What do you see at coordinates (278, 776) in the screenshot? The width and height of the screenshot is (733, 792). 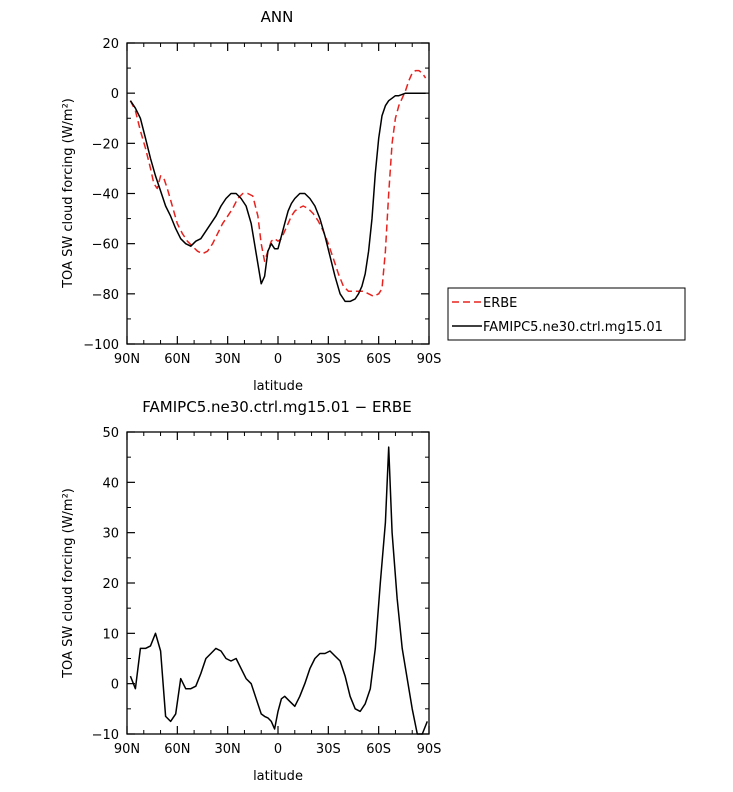 I see `bottom-x-axis-title: latitude` at bounding box center [278, 776].